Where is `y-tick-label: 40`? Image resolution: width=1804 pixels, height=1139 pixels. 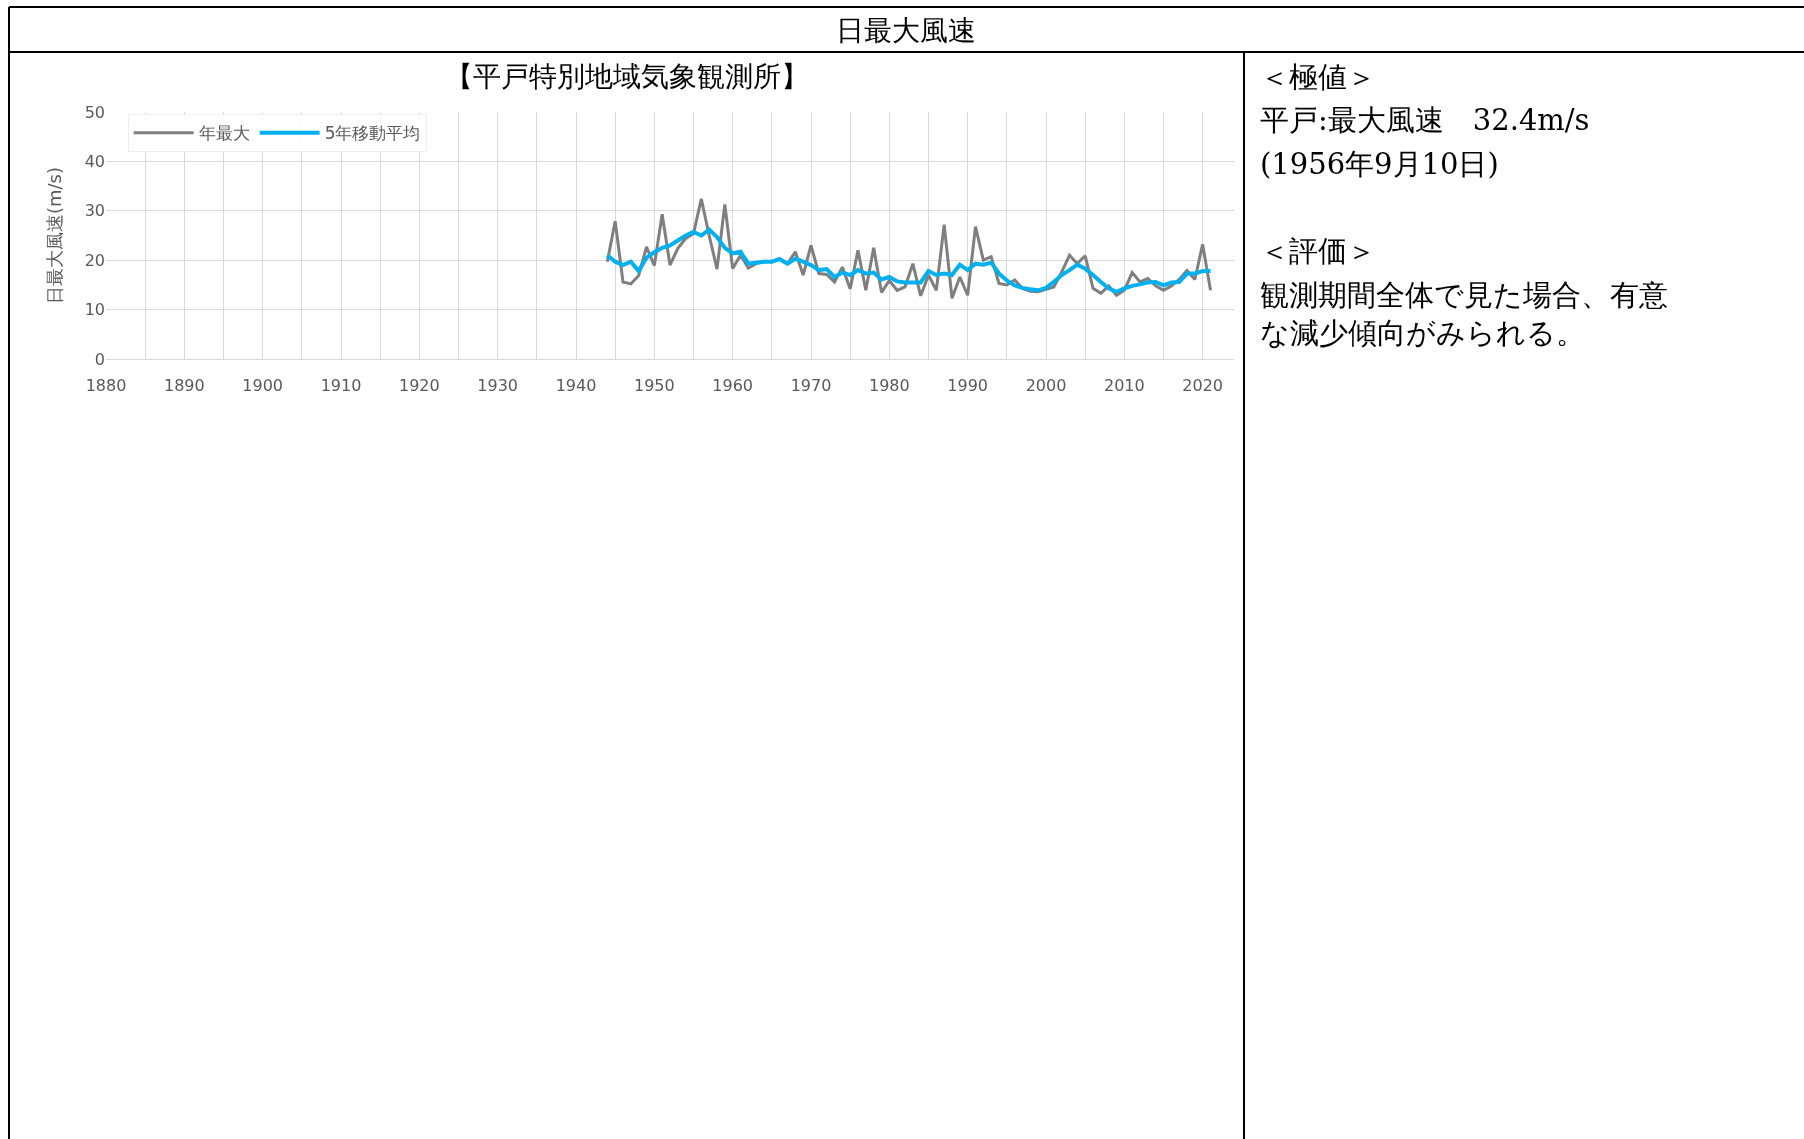 y-tick-label: 40 is located at coordinates (94, 161).